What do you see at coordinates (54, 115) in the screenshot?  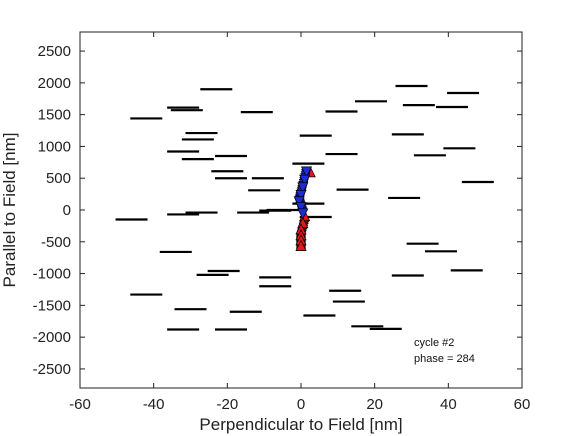 I see `y-tick-label: 1500` at bounding box center [54, 115].